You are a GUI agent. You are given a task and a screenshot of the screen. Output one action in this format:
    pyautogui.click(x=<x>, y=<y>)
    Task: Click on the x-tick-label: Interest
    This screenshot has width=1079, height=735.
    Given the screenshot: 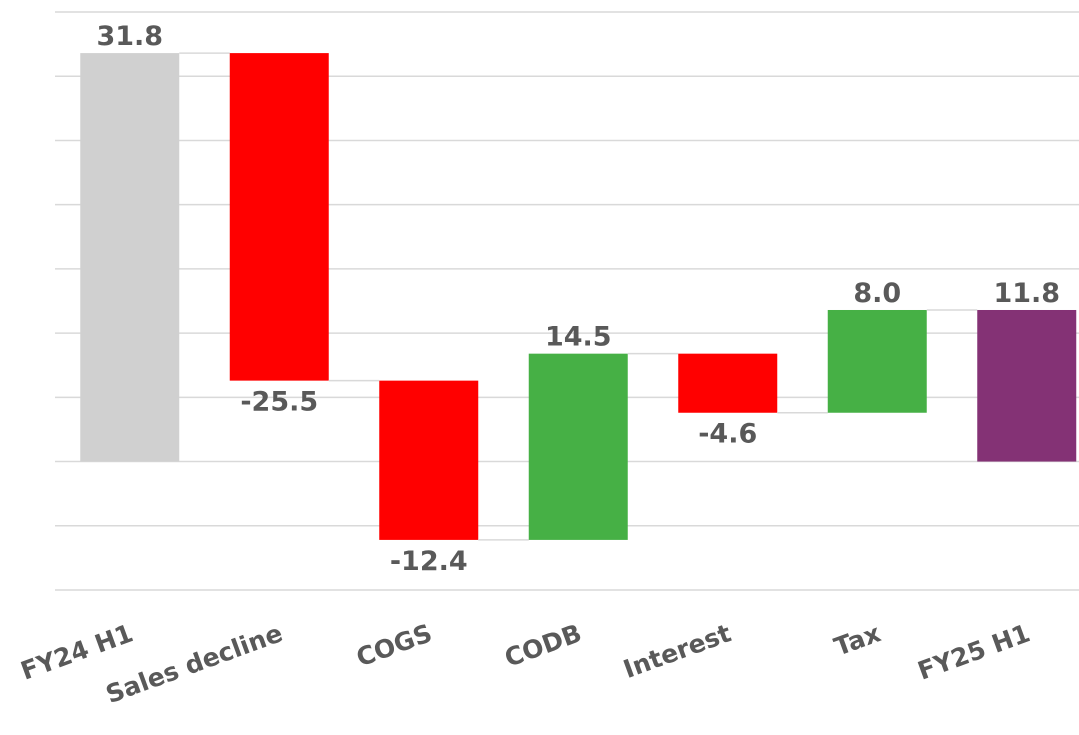 What is the action you would take?
    pyautogui.click(x=677, y=651)
    